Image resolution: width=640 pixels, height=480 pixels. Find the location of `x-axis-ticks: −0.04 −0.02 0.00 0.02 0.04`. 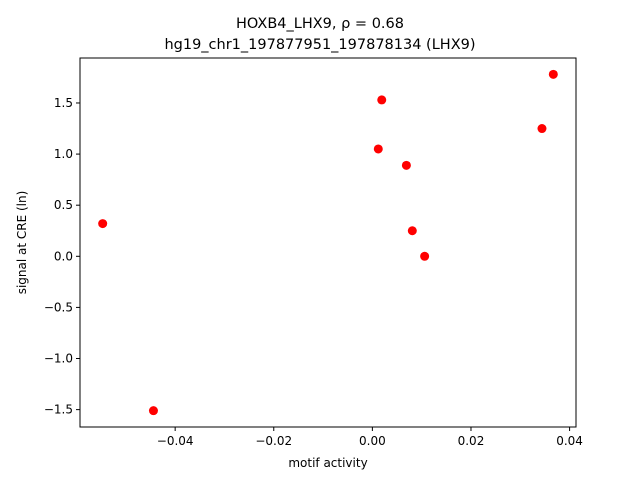

x-axis-ticks: −0.04 −0.02 0.00 0.02 0.04 is located at coordinates (370, 437).